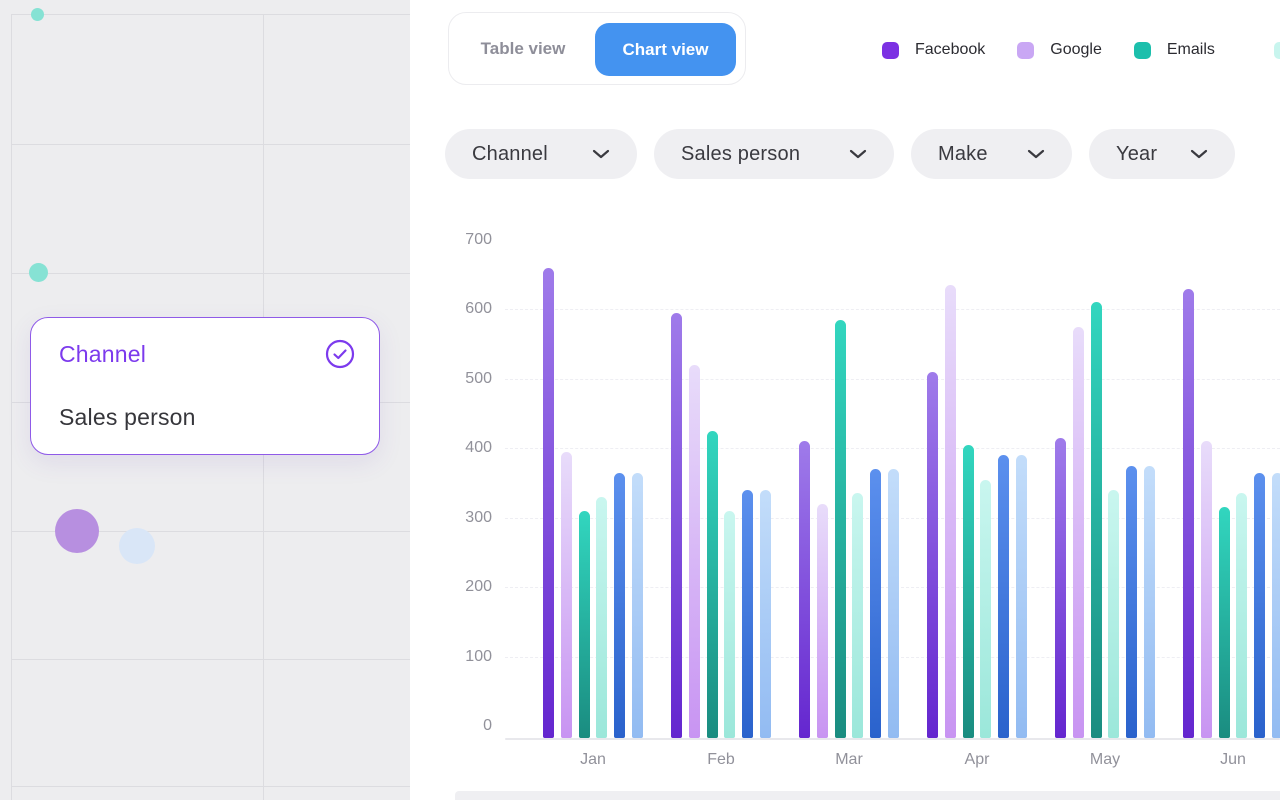 The height and width of the screenshot is (800, 1280). I want to click on legend-item-emails: Emails, so click(1174, 50).